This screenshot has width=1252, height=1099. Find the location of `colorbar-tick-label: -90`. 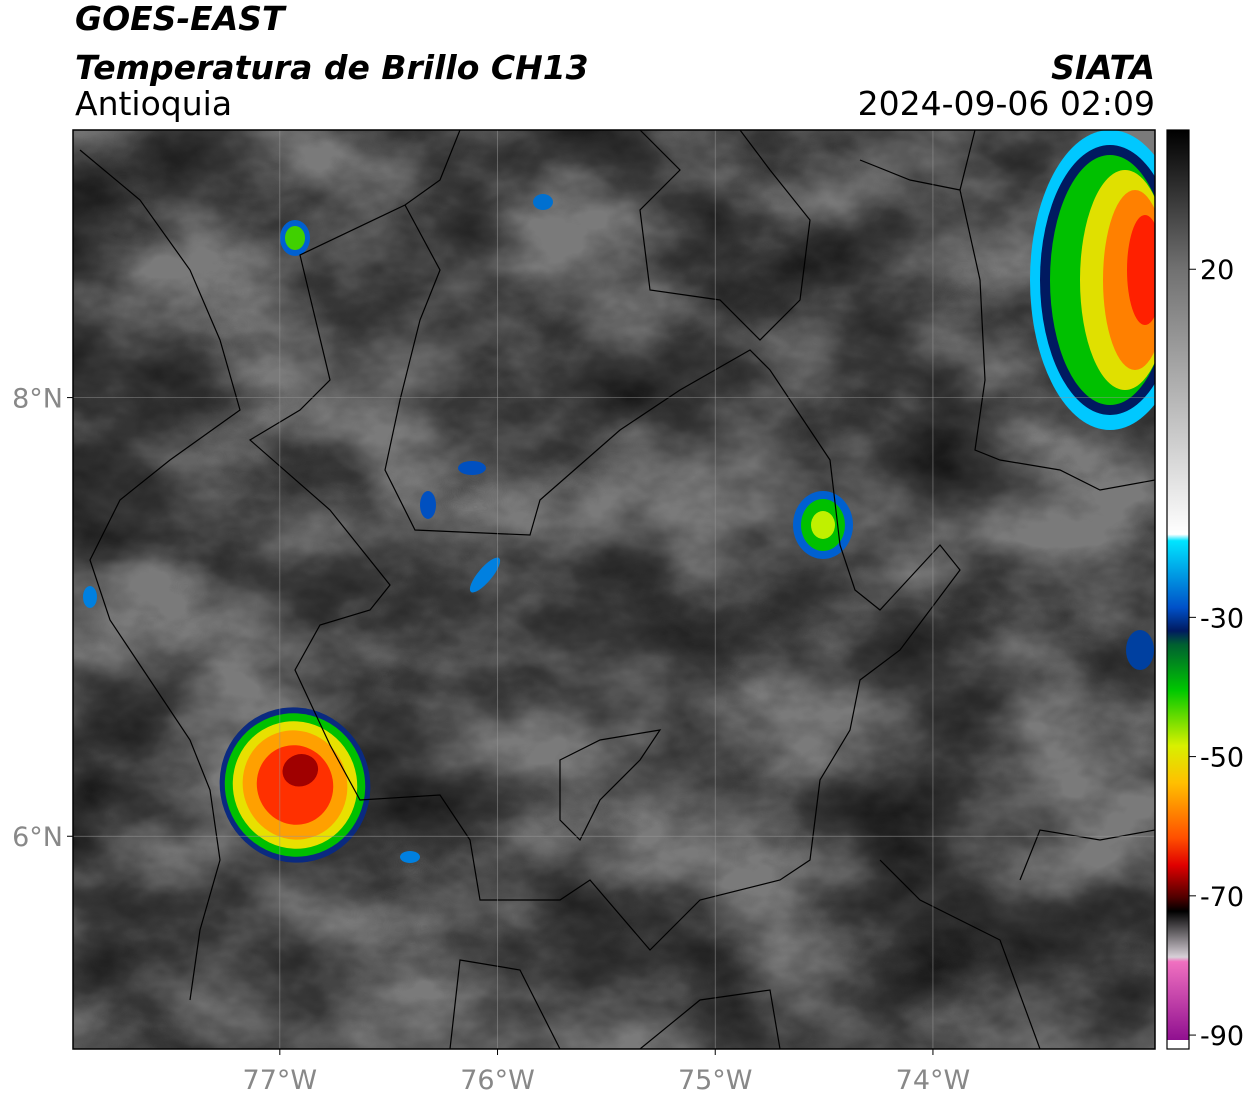

colorbar-tick-label: -90 is located at coordinates (1222, 1036).